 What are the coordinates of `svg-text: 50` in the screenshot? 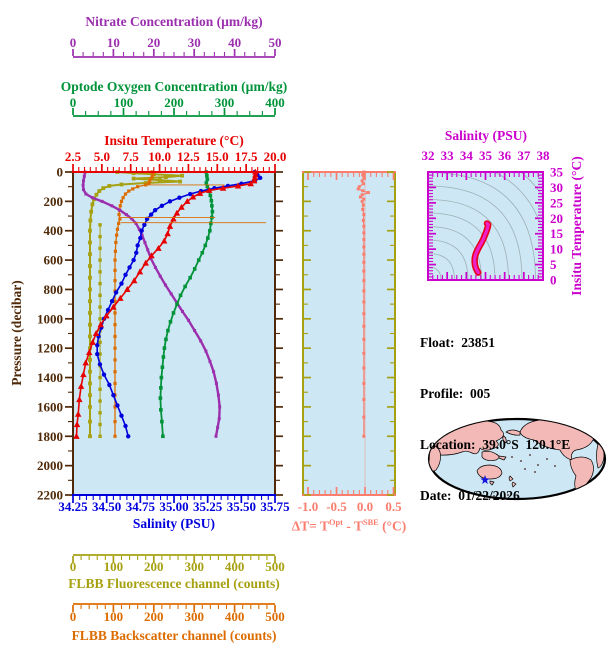 It's located at (275, 42).